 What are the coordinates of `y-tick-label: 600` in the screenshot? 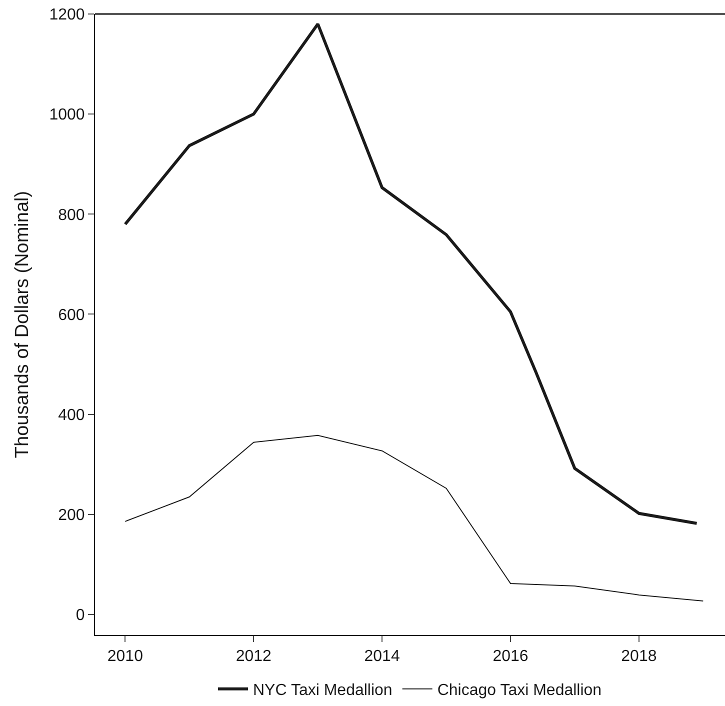 It's located at (71, 315).